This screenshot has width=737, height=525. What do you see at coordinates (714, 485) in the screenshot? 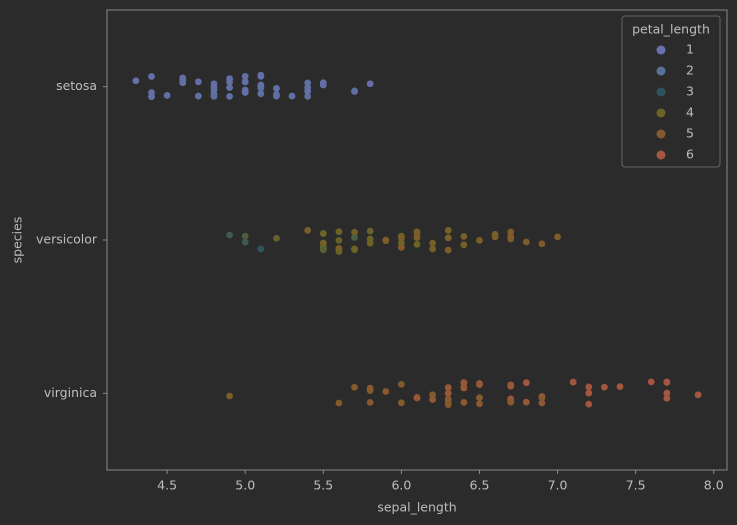
I see `x-tick-label: 8.0` at bounding box center [714, 485].